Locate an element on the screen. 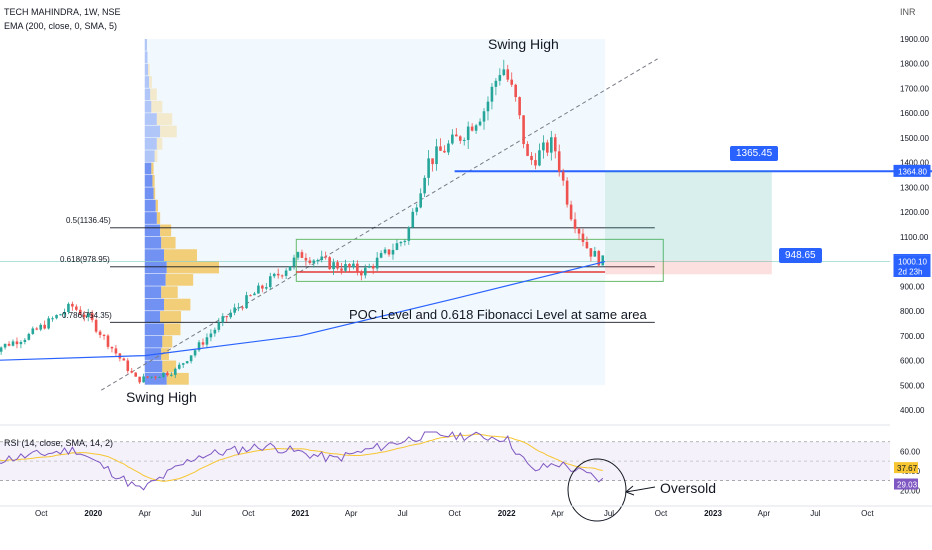 Image resolution: width=932 pixels, height=550 pixels. fib-0-5-label: 0.5(1136.45) is located at coordinates (88, 220).